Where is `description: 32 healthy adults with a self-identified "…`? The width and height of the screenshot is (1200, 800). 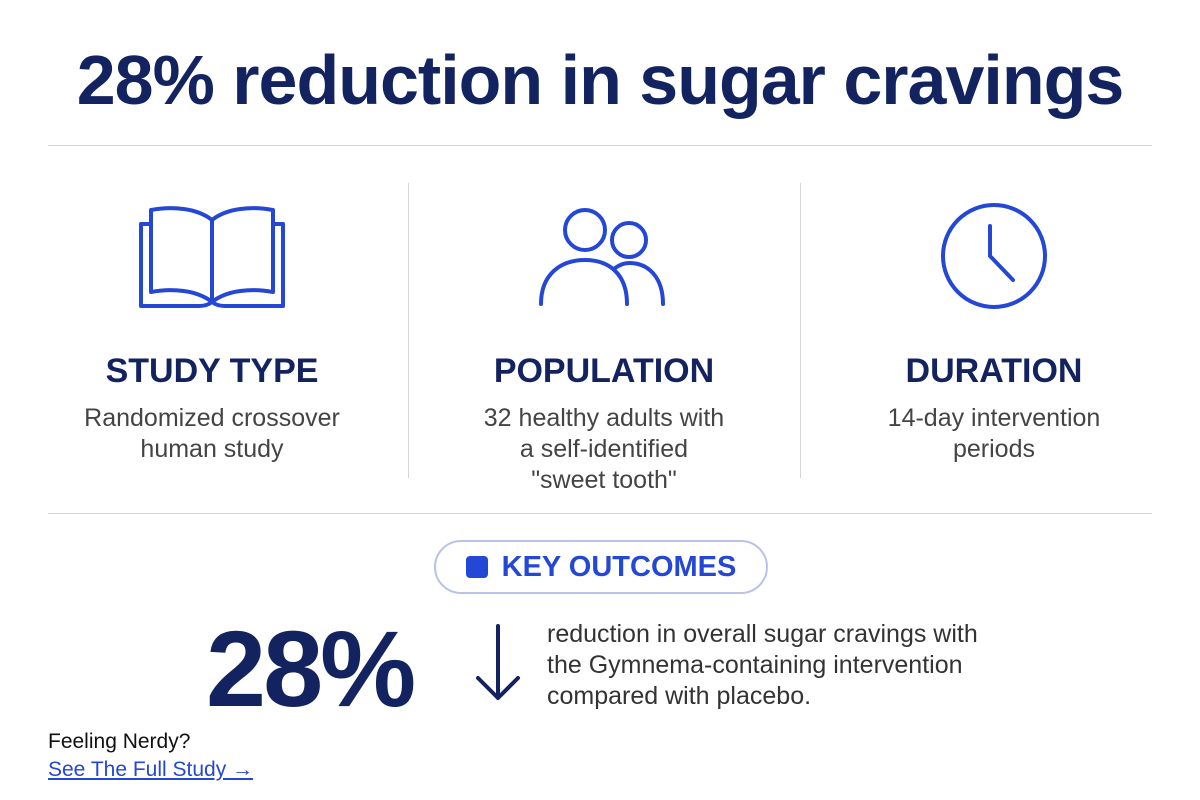
description: 32 healthy adults with a self-identified "… is located at coordinates (604, 449).